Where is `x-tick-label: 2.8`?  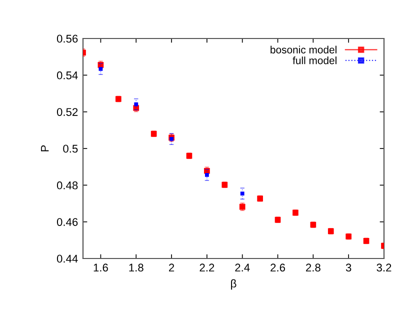 x-tick-label: 2.8 is located at coordinates (313, 268).